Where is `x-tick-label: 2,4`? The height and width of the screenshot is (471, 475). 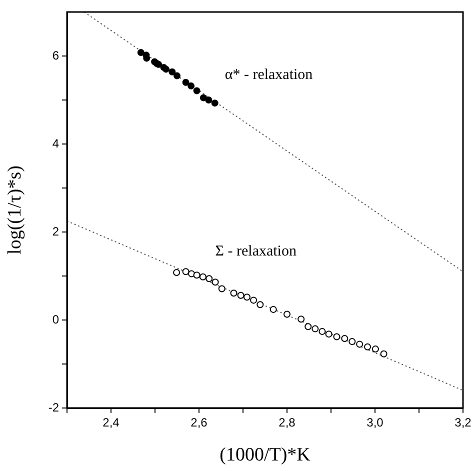
x-tick-label: 2,4 is located at coordinates (111, 423).